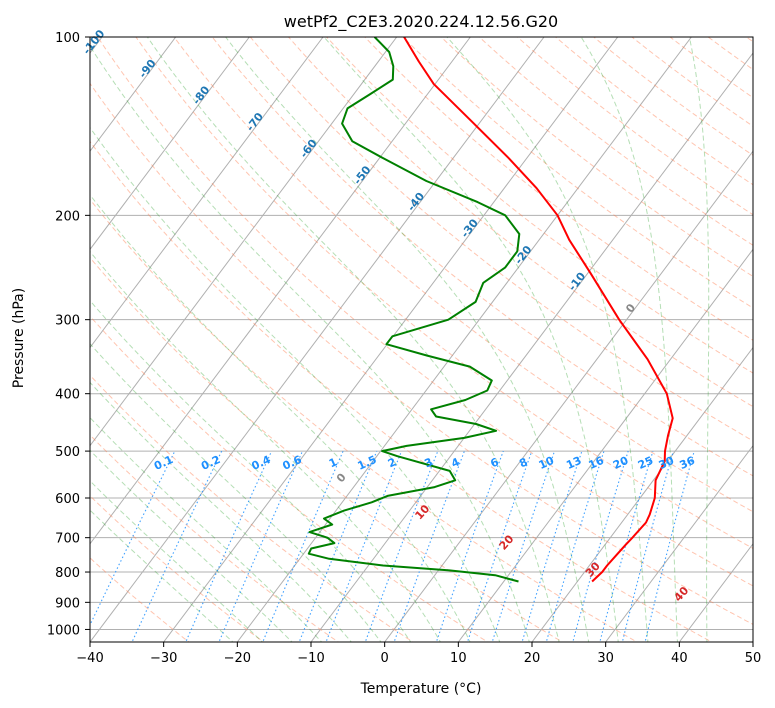  What do you see at coordinates (523, 462) in the screenshot?
I see `mixing-ratio-label: 8` at bounding box center [523, 462].